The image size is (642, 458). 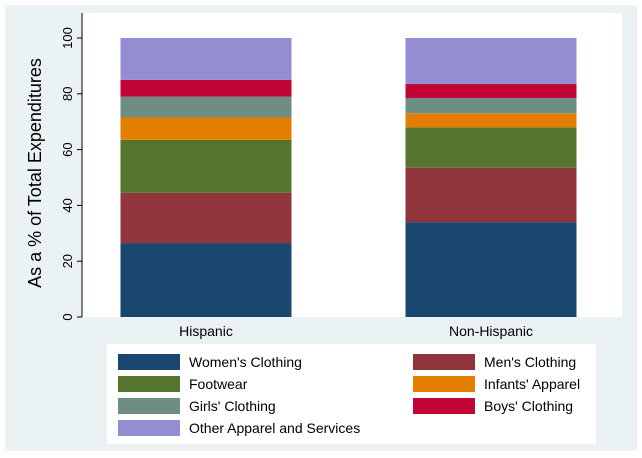 What do you see at coordinates (528, 406) in the screenshot?
I see `legend-label: Boys' Clothing` at bounding box center [528, 406].